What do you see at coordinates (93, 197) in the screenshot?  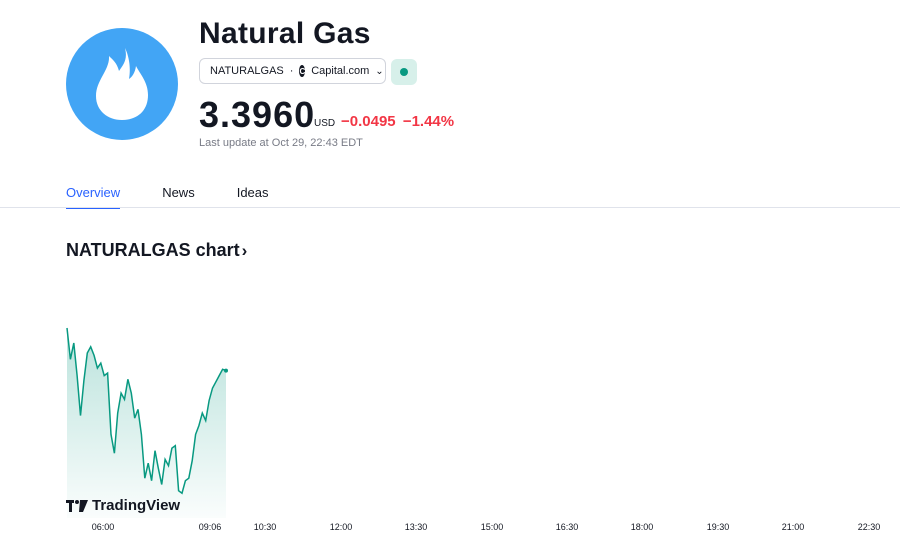 I see `tab-overview: Overview` at bounding box center [93, 197].